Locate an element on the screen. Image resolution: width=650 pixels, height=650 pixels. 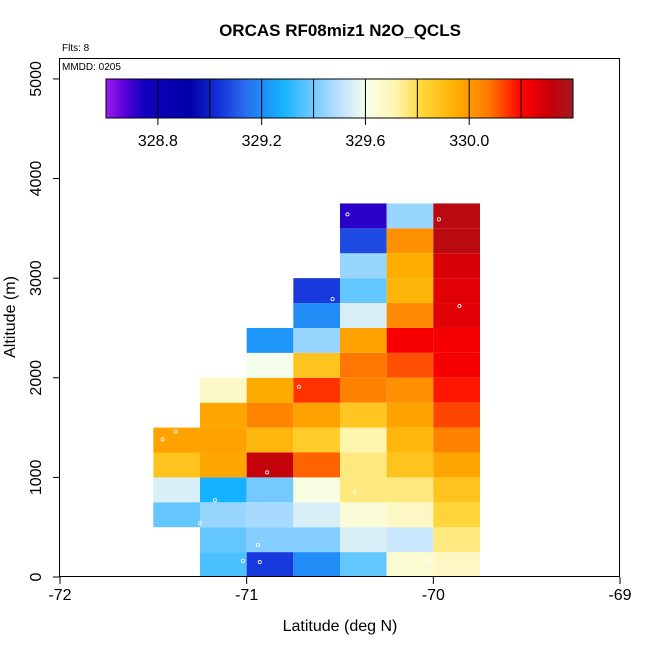
colorbar-dividers is located at coordinates (339, 98).